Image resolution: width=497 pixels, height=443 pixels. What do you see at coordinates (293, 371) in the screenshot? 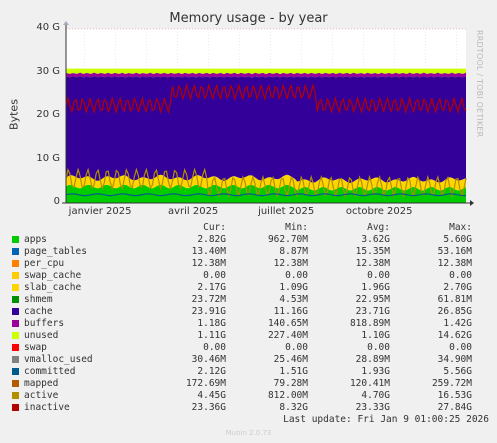
I see `legend-min: 1.51G` at bounding box center [293, 371].